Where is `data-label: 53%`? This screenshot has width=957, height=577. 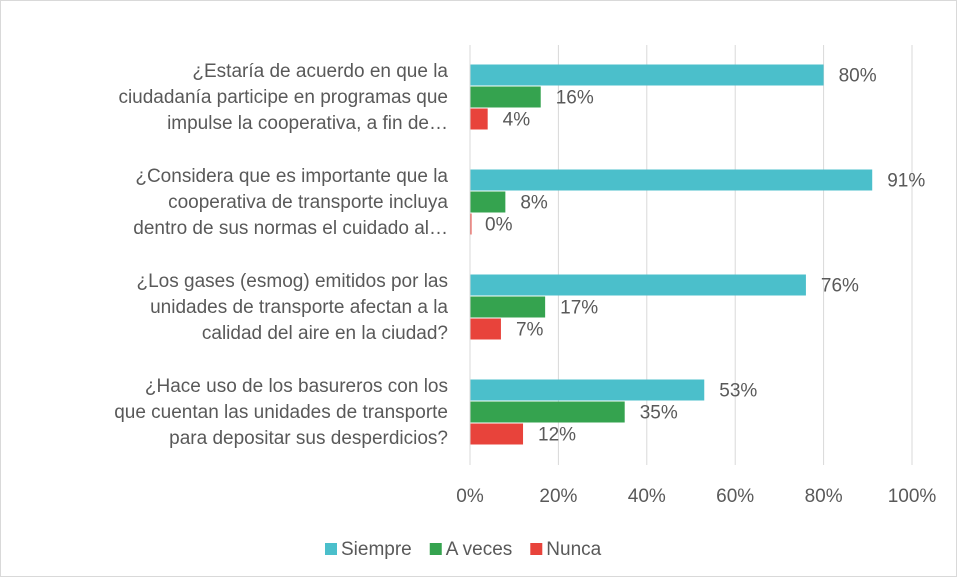
data-label: 53% is located at coordinates (738, 391).